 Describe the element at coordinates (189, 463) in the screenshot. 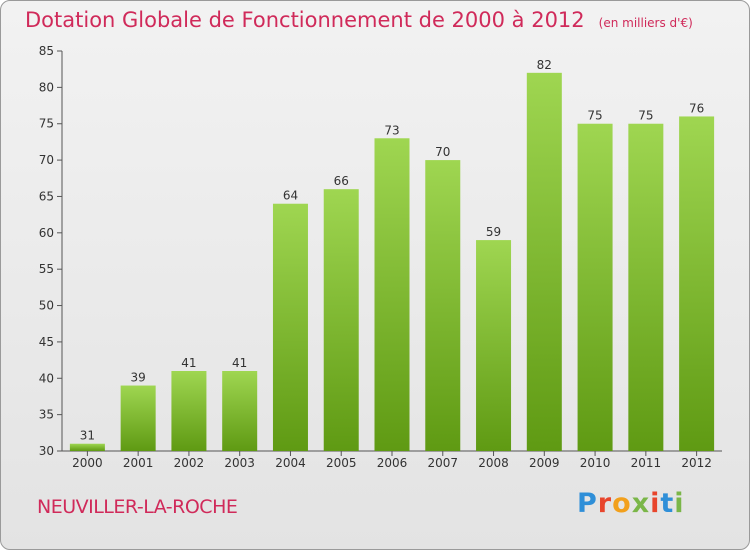

I see `x-tick-label: 2002` at that location.